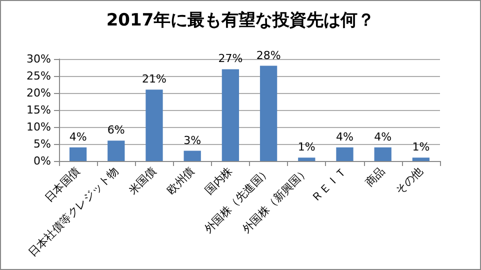  What do you see at coordinates (38, 59) in the screenshot?
I see `y-tick-label: 30%` at bounding box center [38, 59].